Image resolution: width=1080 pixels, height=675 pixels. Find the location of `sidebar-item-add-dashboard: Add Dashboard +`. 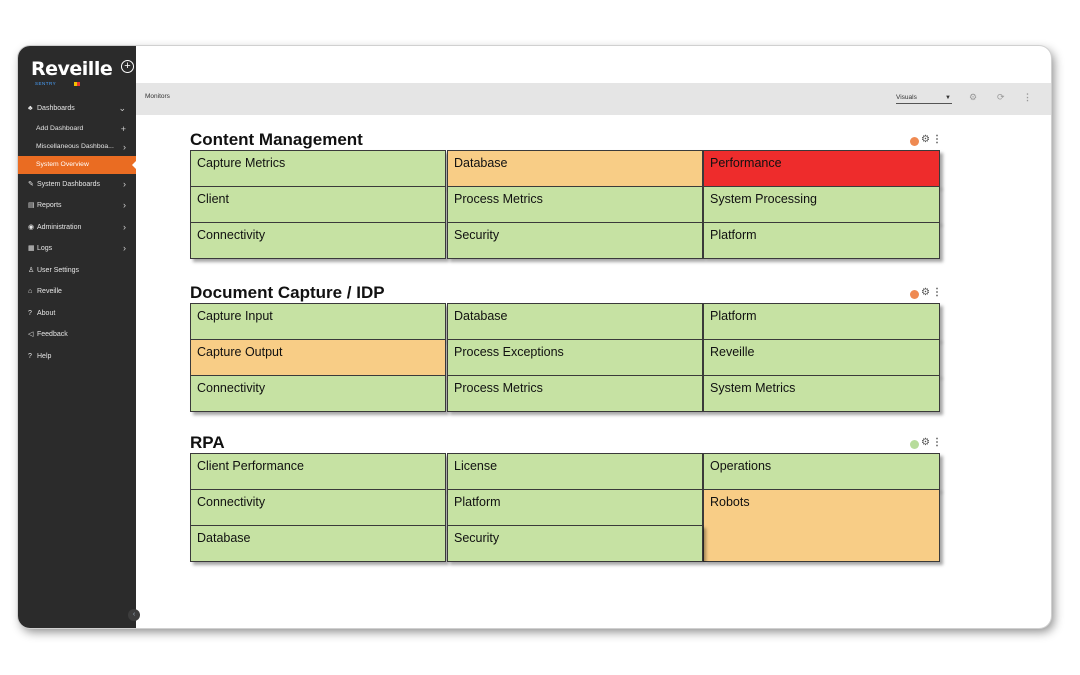

sidebar-item-add-dashboard: Add Dashboard + is located at coordinates (77, 129).